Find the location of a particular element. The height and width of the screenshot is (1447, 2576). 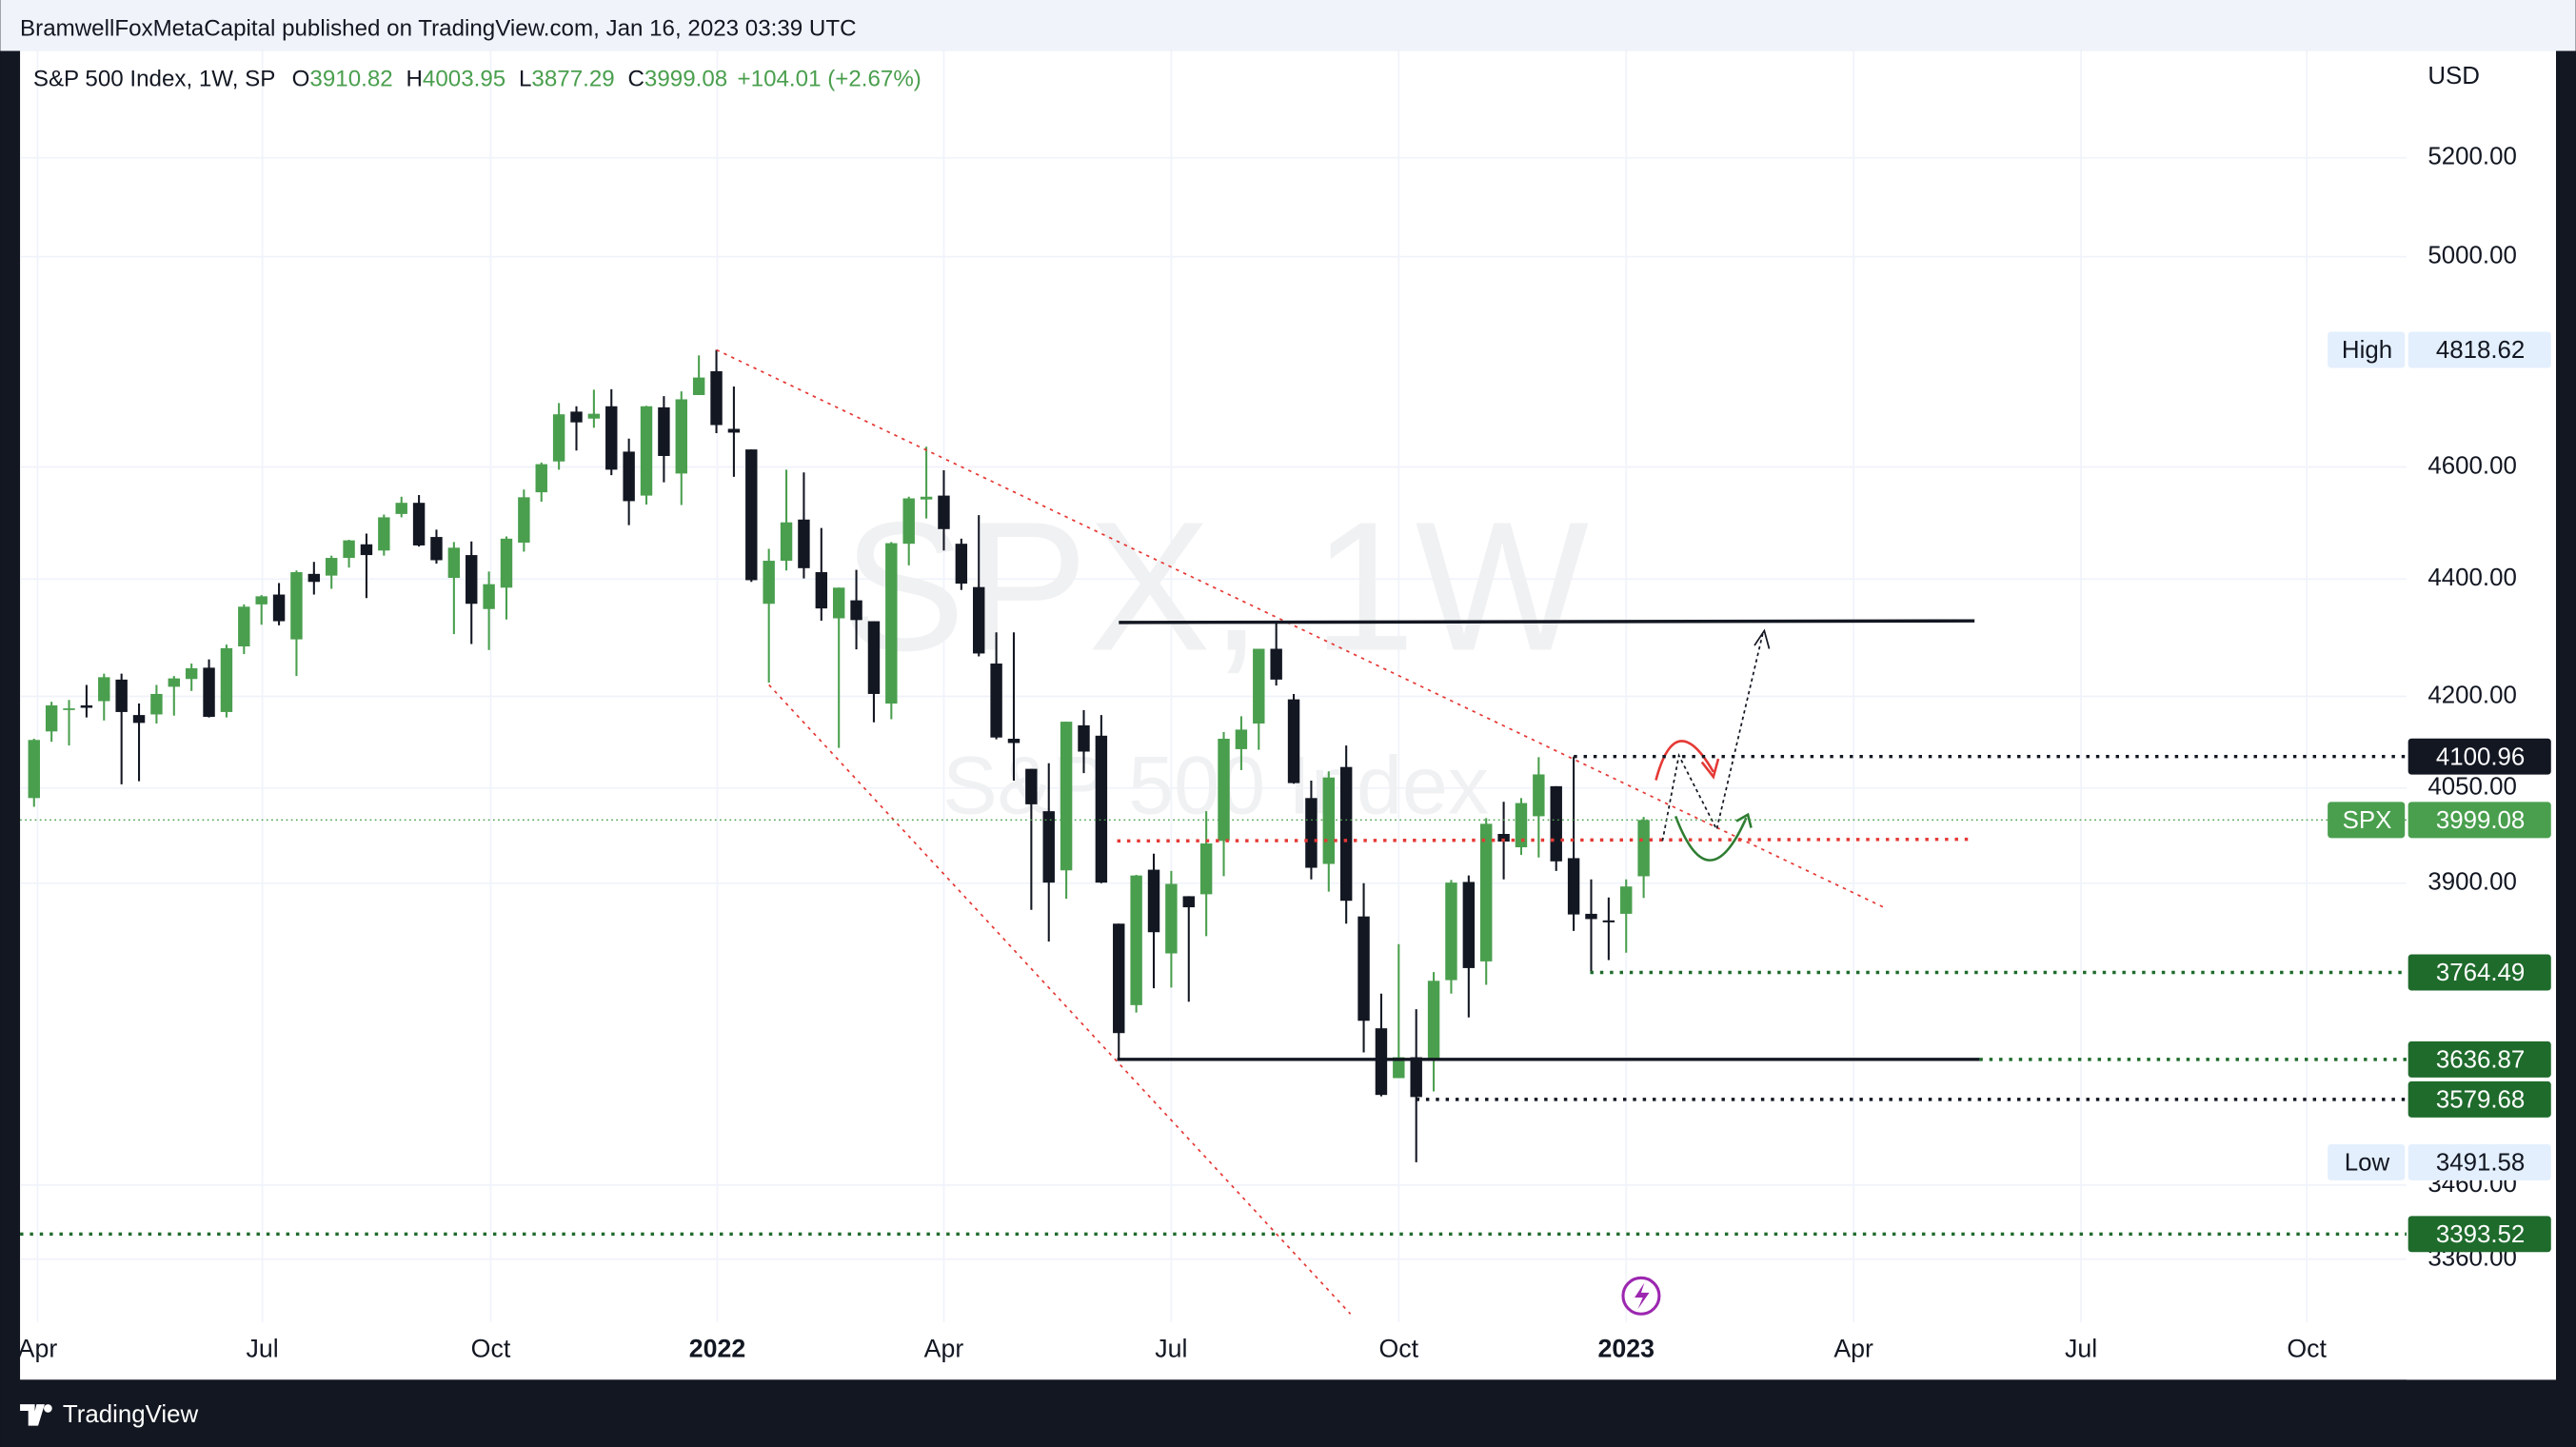

tag-name: Low is located at coordinates (2367, 1162).